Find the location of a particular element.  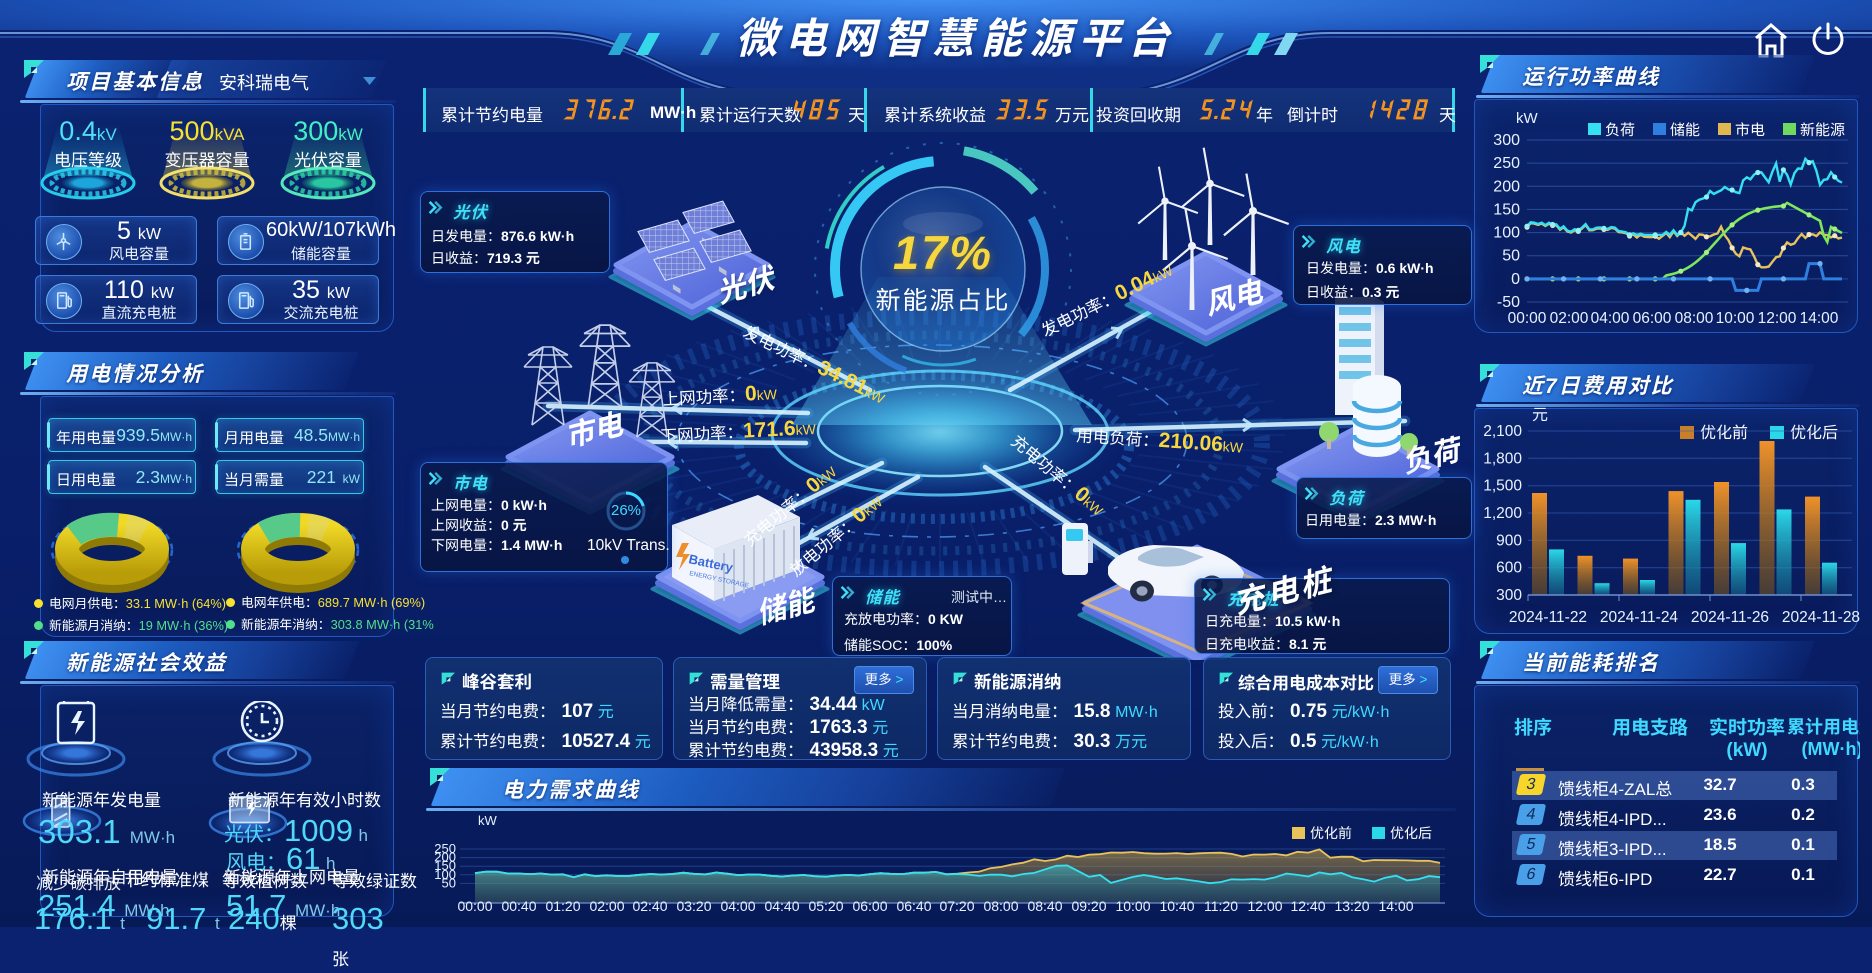

svg-text: 1,200 is located at coordinates (1502, 513).